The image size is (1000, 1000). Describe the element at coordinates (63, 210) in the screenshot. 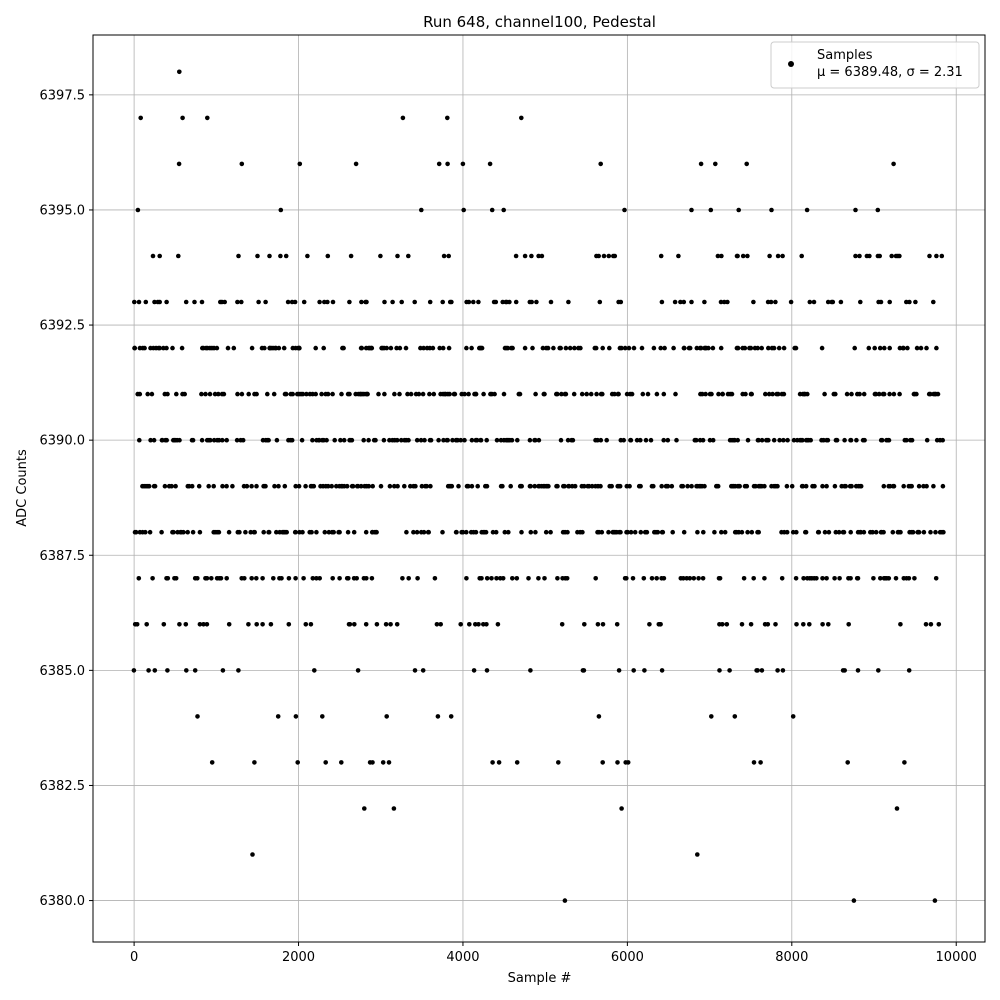

I see `y-tick-label: 6395.0` at that location.